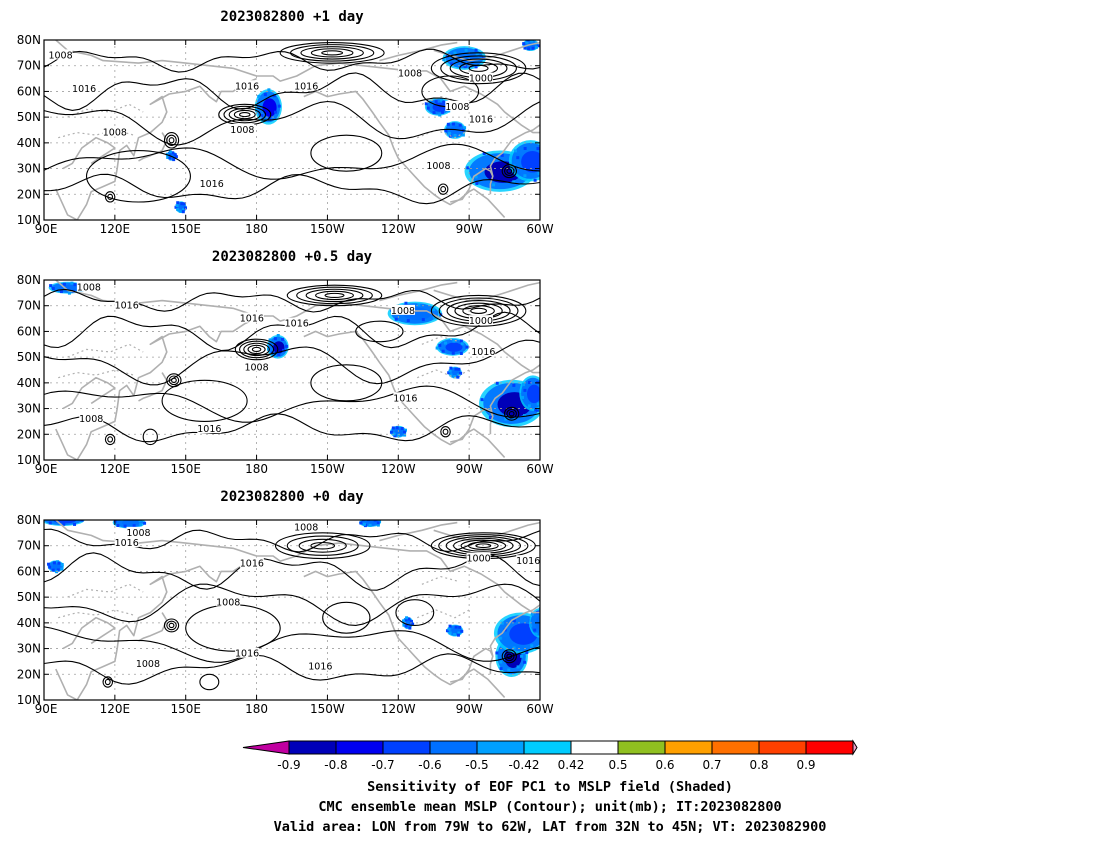 The height and width of the screenshot is (850, 1100). I want to click on colorbar-label: -0.5, so click(476, 765).